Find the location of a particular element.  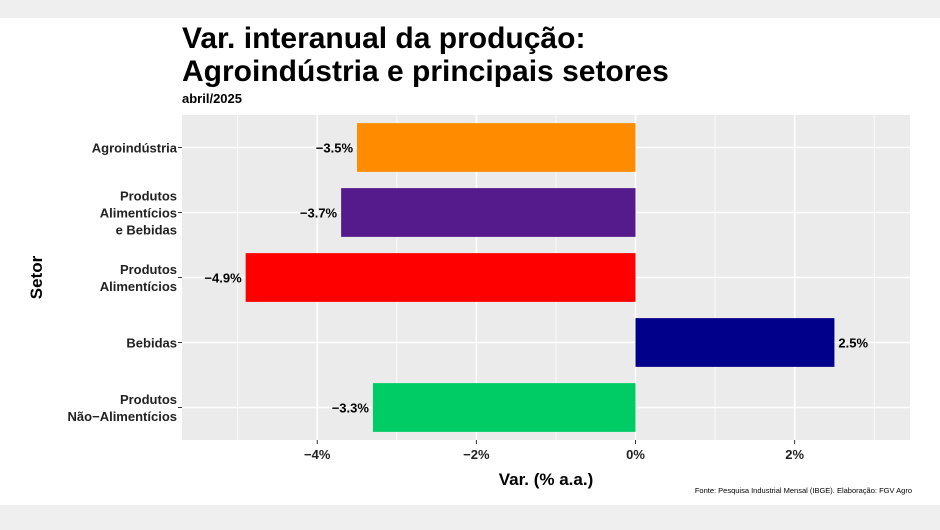

category-label-1: Produtos is located at coordinates (148, 196).